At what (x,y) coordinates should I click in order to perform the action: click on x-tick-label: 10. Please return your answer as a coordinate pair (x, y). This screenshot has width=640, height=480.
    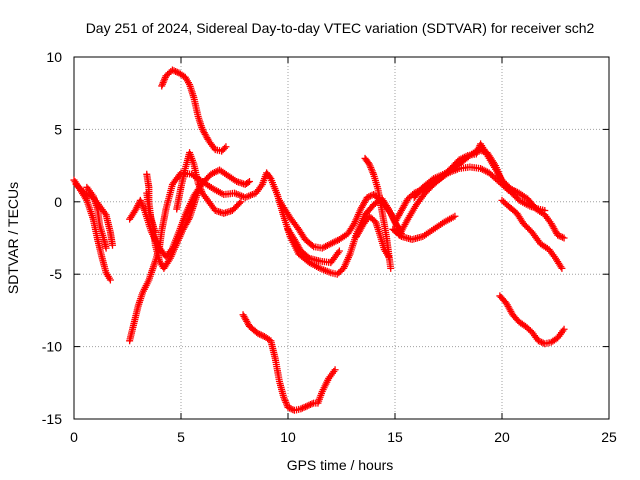
    Looking at the image, I should click on (288, 437).